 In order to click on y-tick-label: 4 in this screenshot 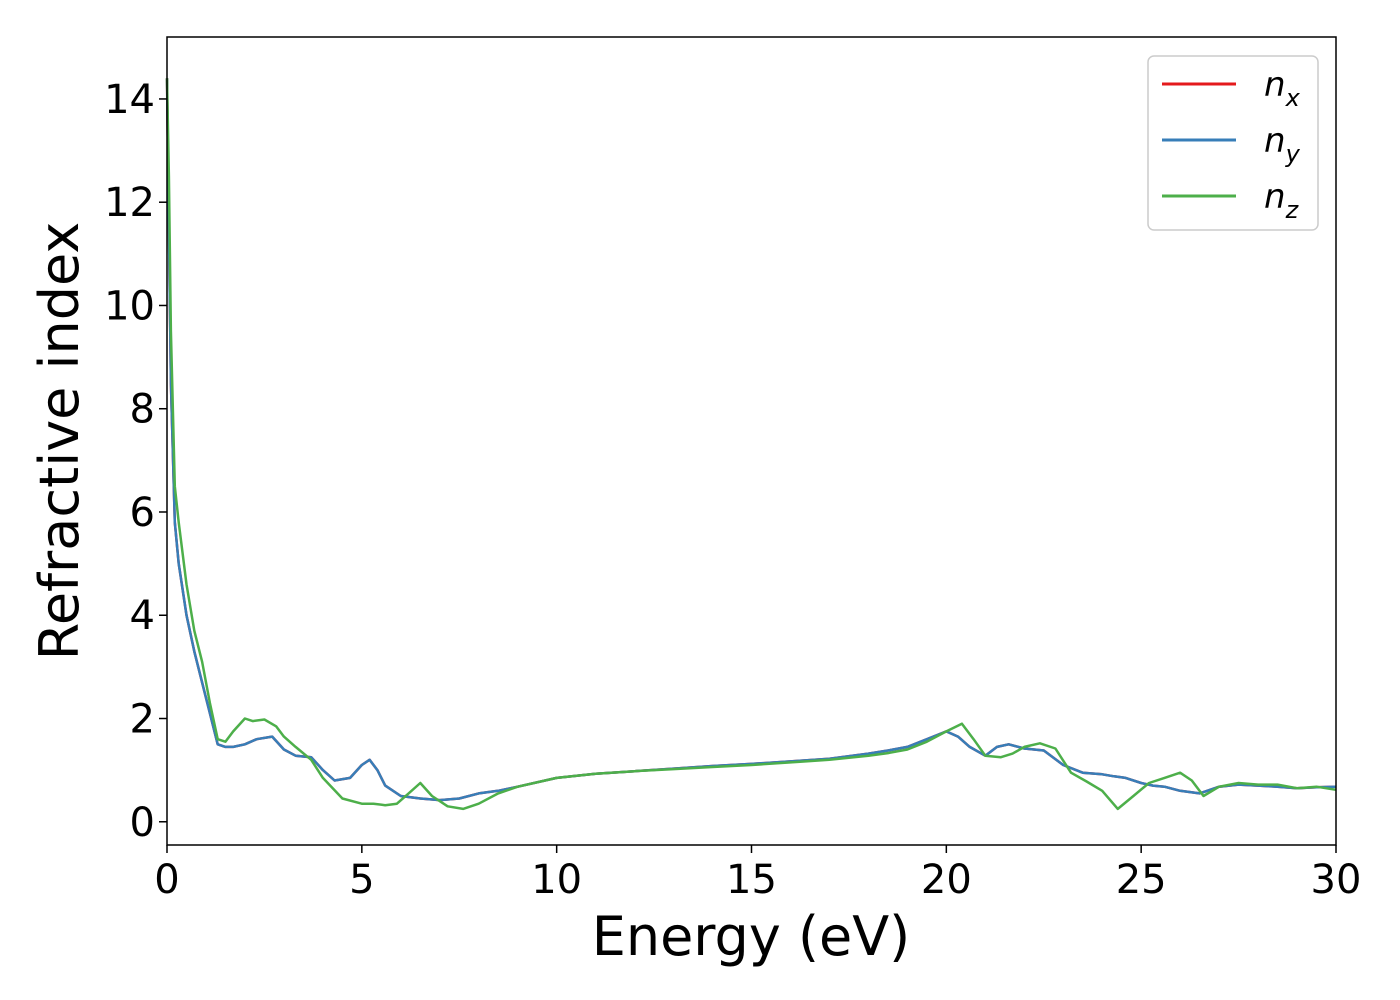, I will do `click(142, 616)`.